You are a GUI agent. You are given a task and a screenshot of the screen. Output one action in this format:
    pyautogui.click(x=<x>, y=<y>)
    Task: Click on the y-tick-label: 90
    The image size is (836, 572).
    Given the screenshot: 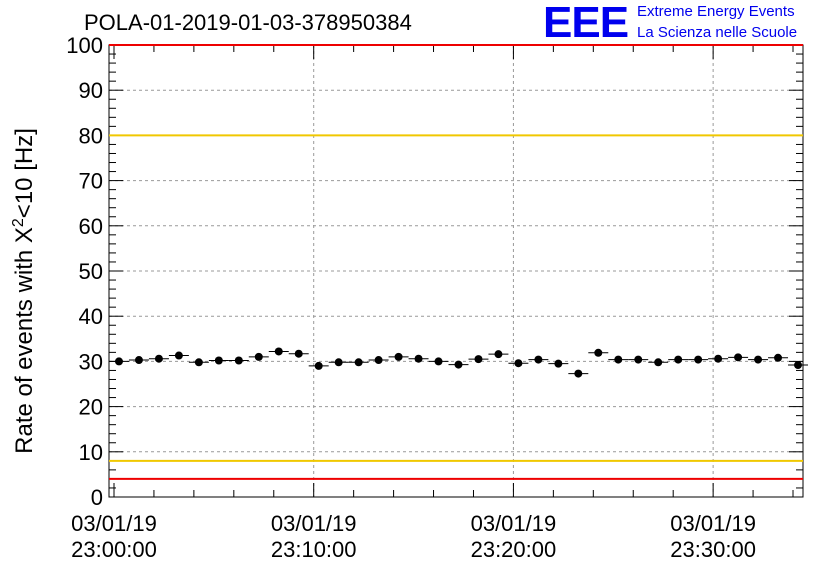 What is the action you would take?
    pyautogui.click(x=91, y=90)
    